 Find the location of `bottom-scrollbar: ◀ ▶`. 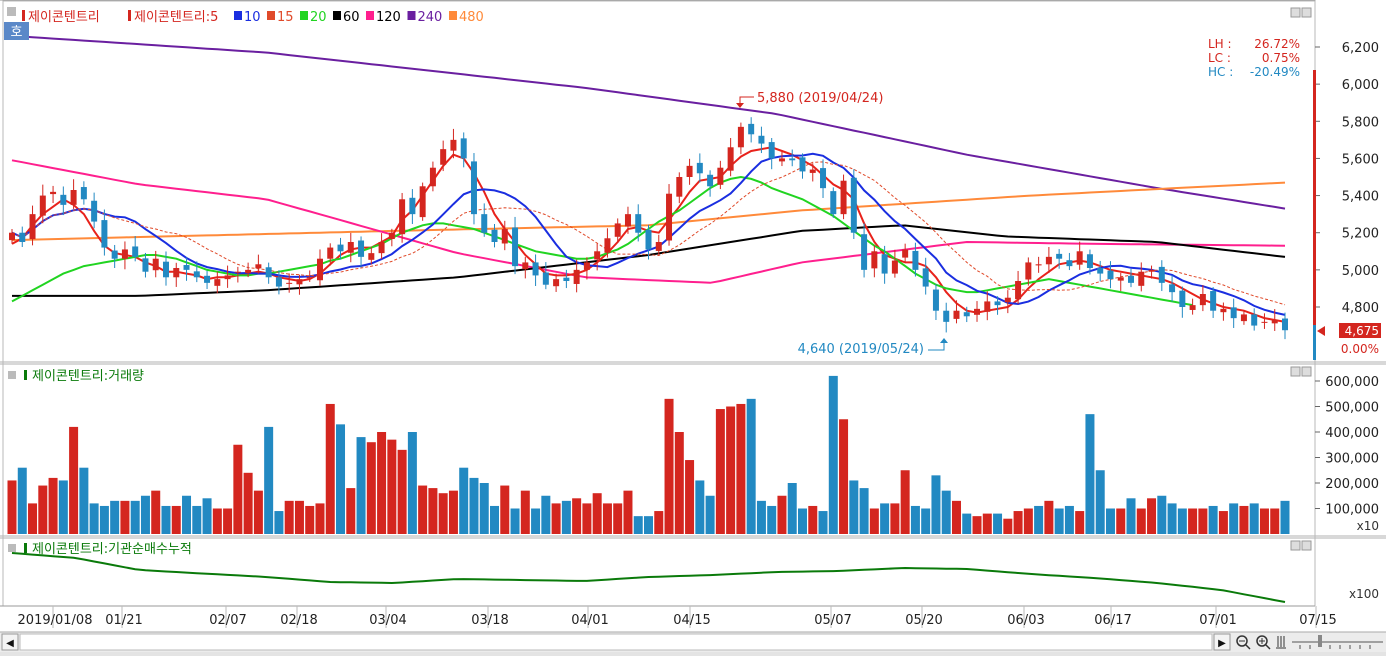

bottom-scrollbar: ◀ ▶ is located at coordinates (693, 641).